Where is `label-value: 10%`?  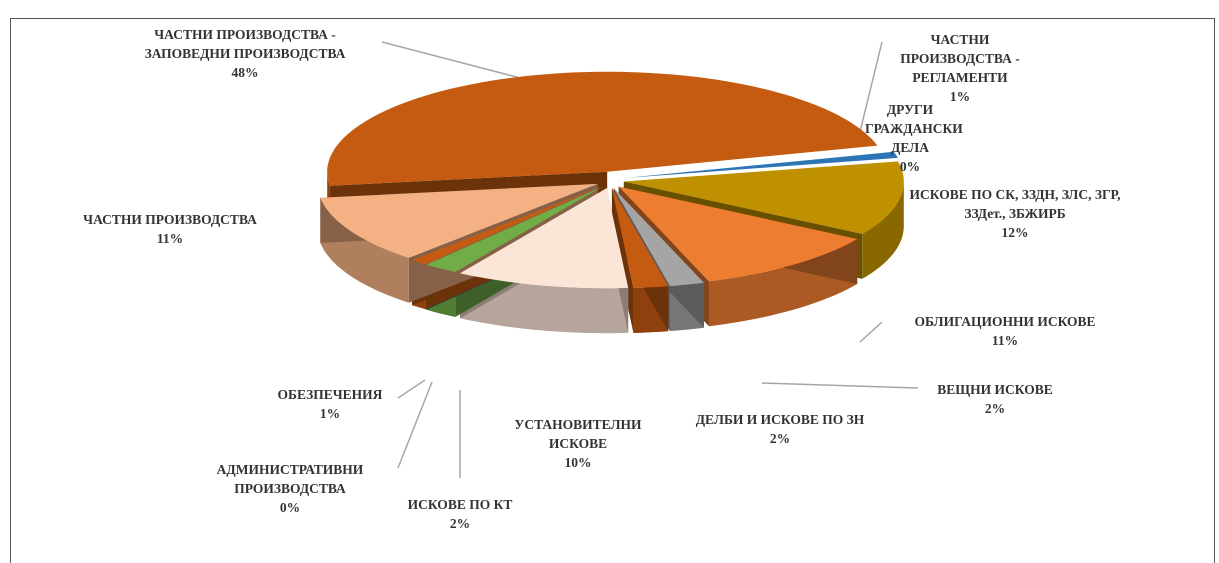 label-value: 10% is located at coordinates (578, 462).